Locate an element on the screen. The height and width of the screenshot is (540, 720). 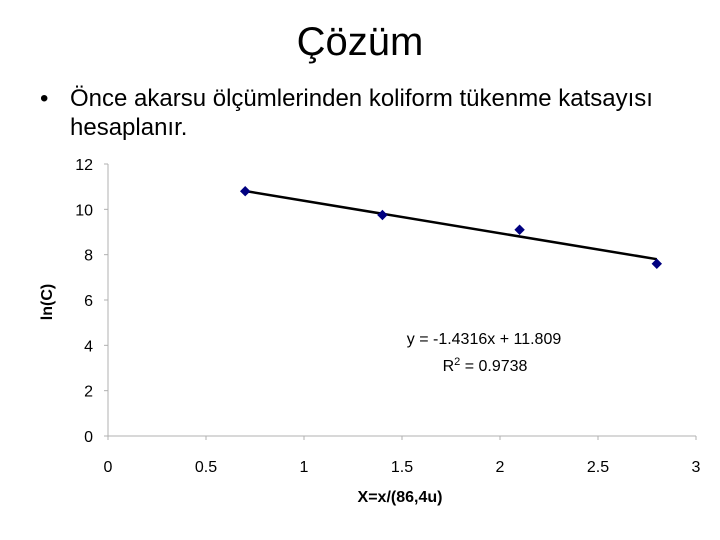
y-tick-label: 2 is located at coordinates (88, 392).